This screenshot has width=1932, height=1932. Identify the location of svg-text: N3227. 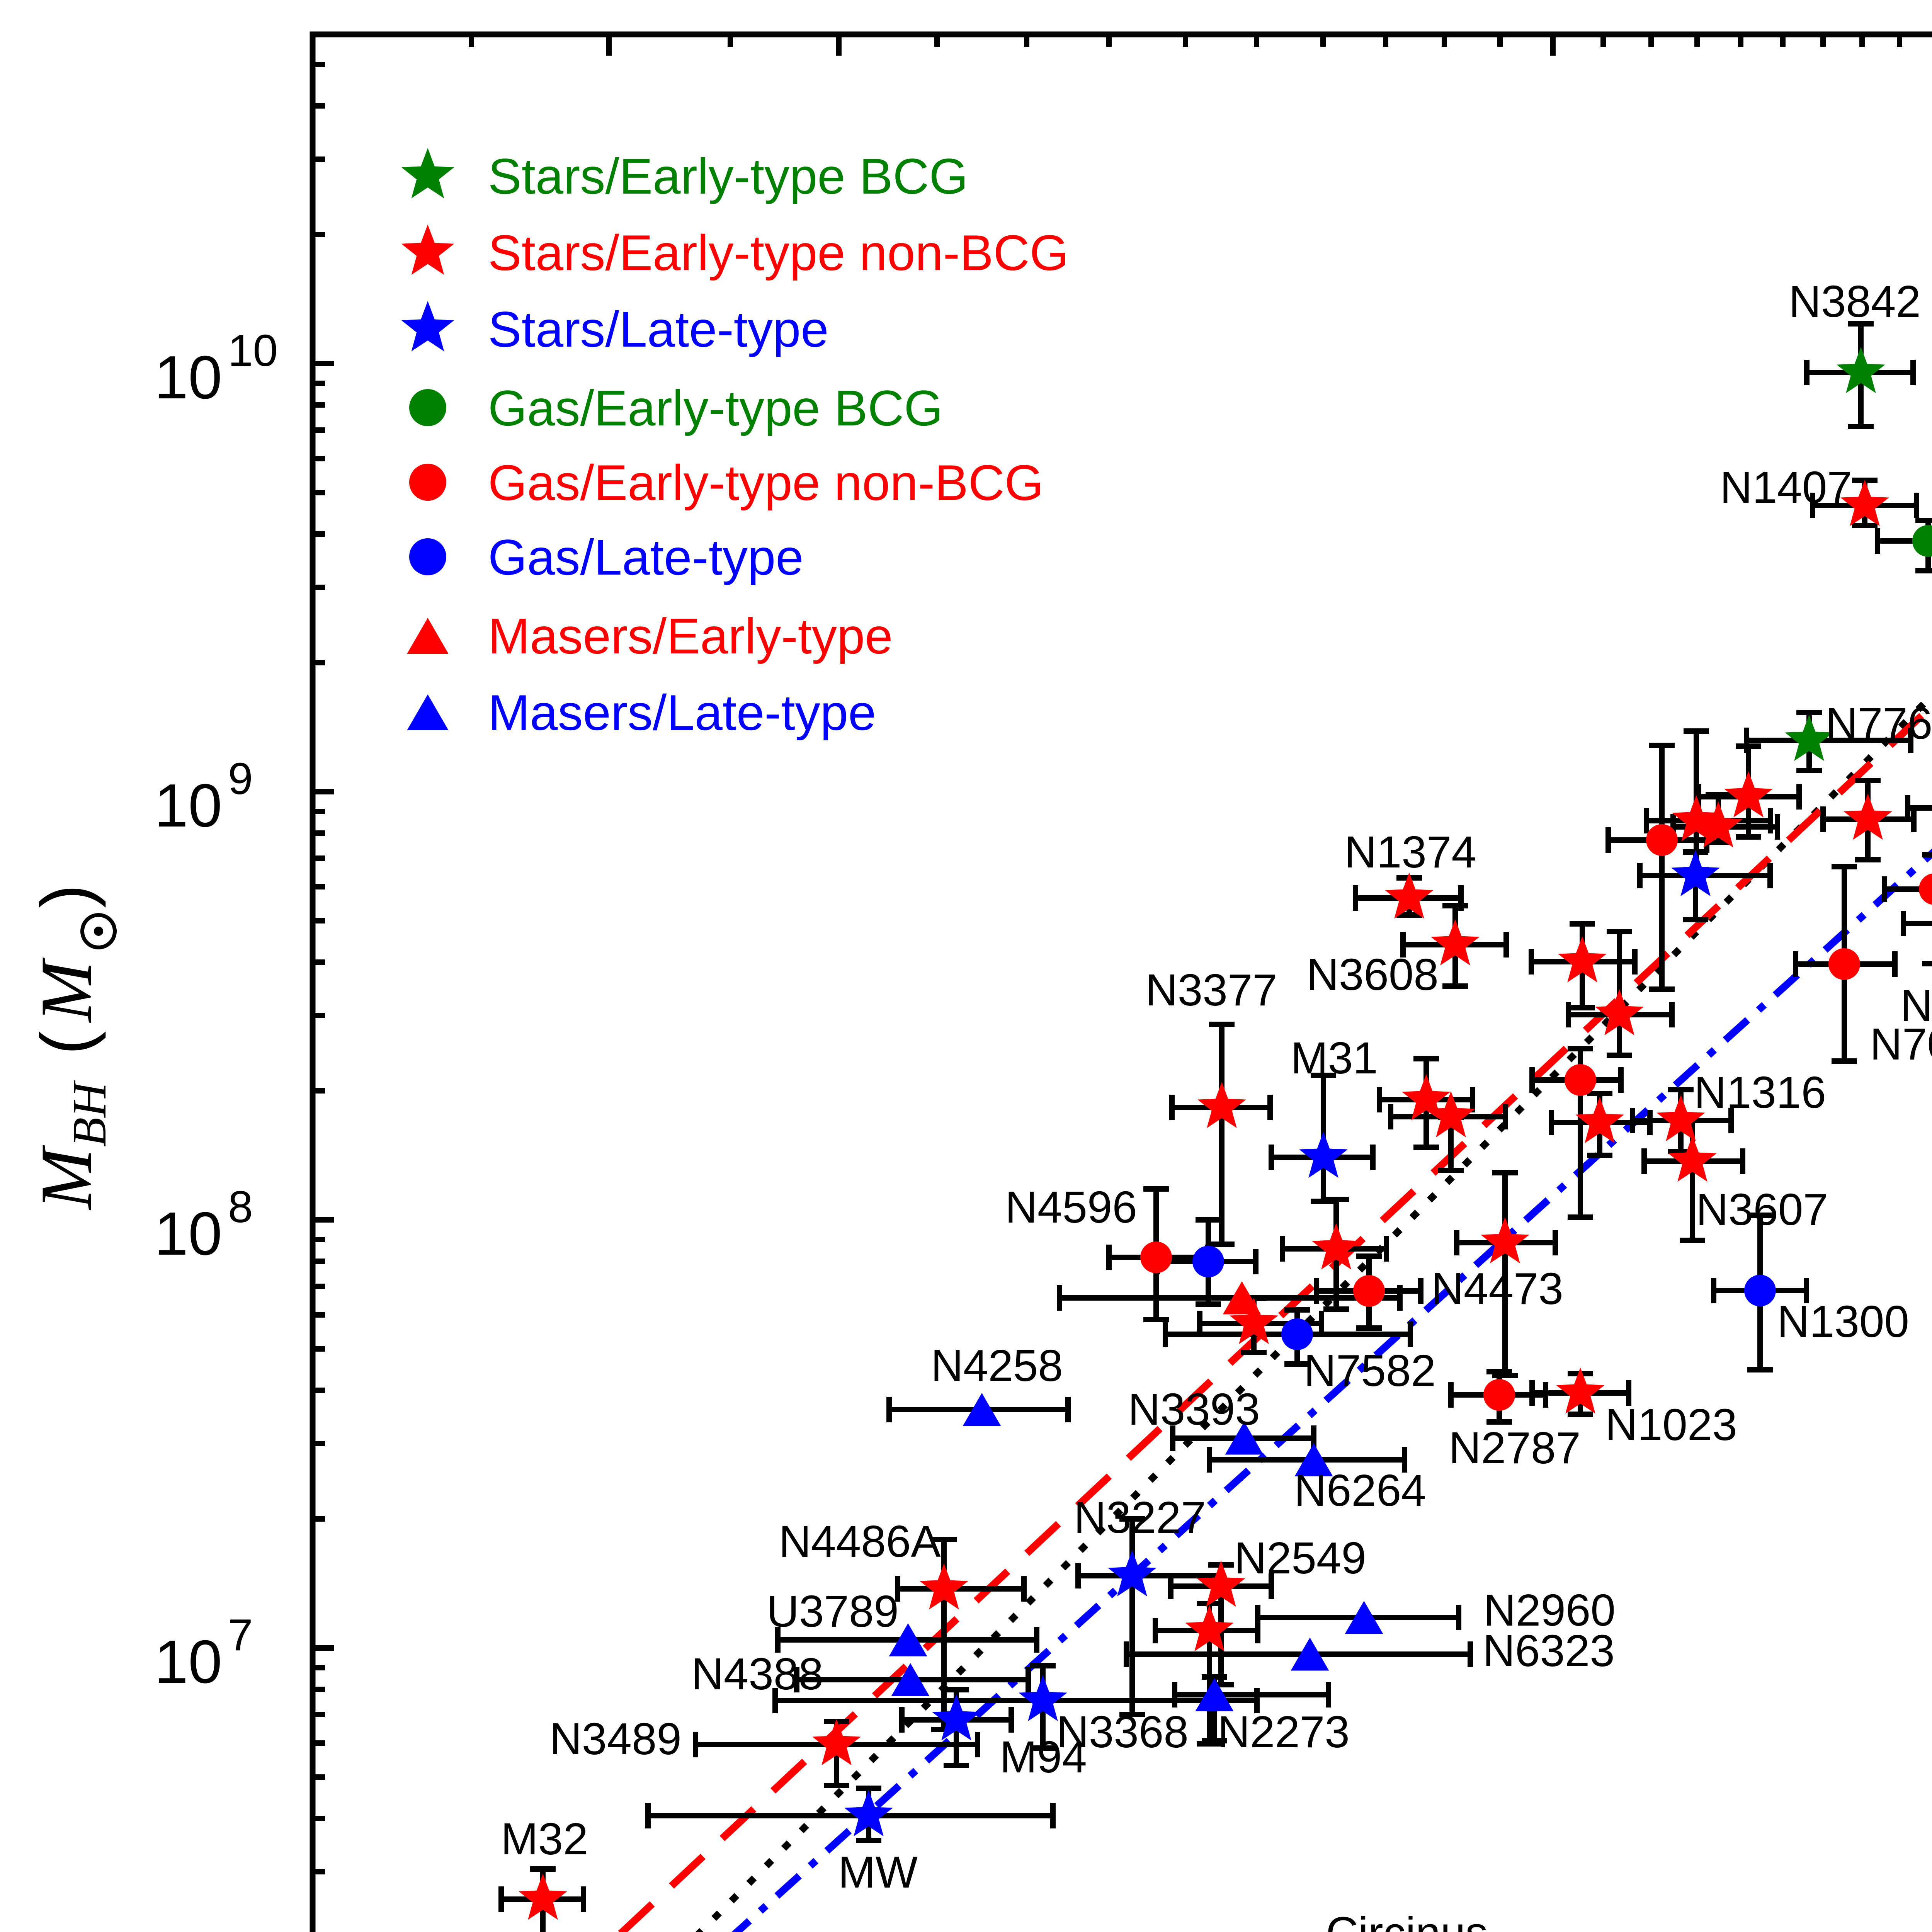
(1140, 1518).